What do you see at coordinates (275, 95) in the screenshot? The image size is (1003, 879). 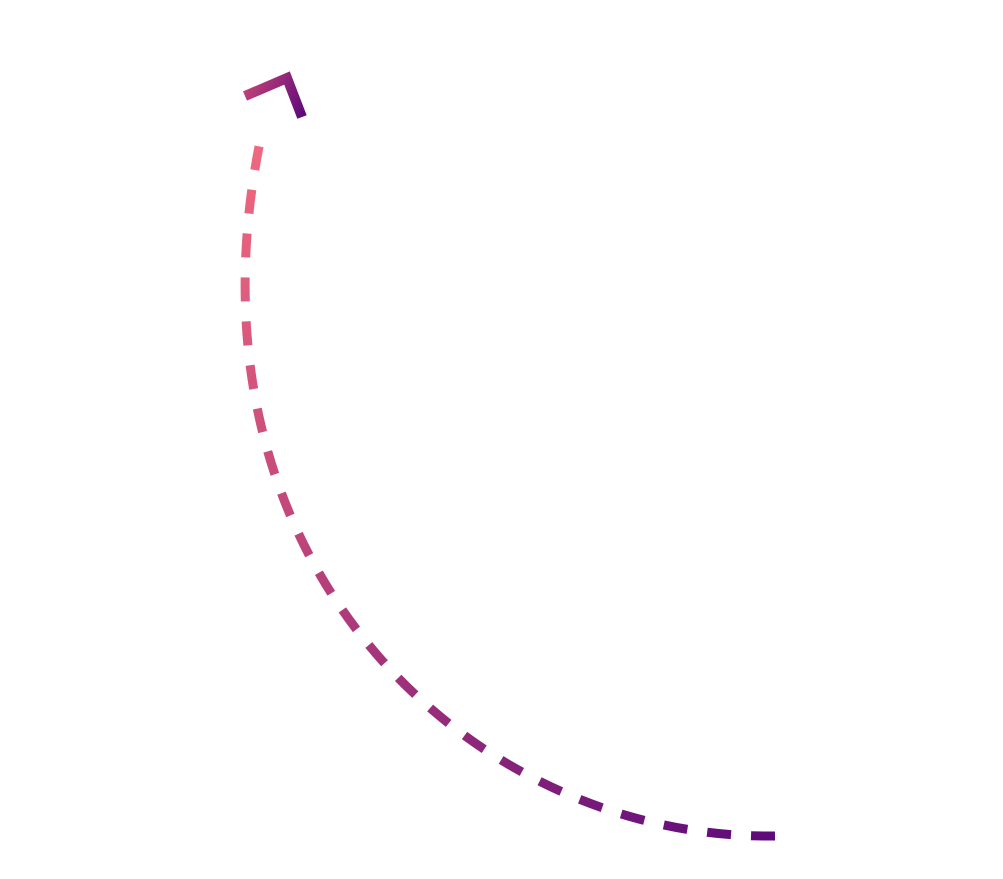 I see `chevron-arrowhead-icon` at bounding box center [275, 95].